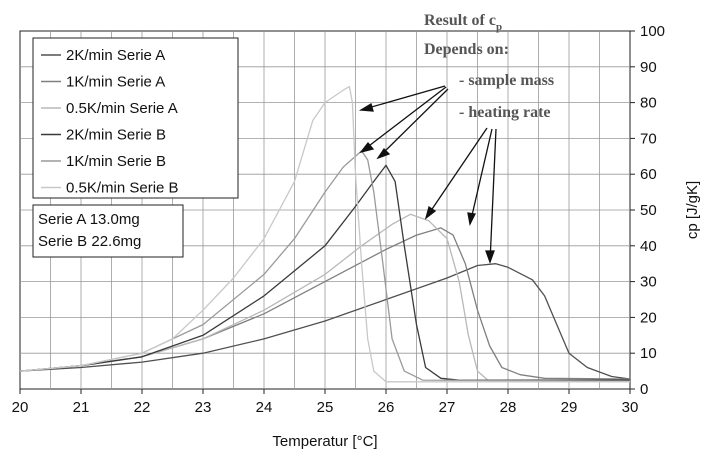 The image size is (706, 457). Describe the element at coordinates (122, 108) in the screenshot. I see `legend-label: 0.5K/min Serie A` at that location.